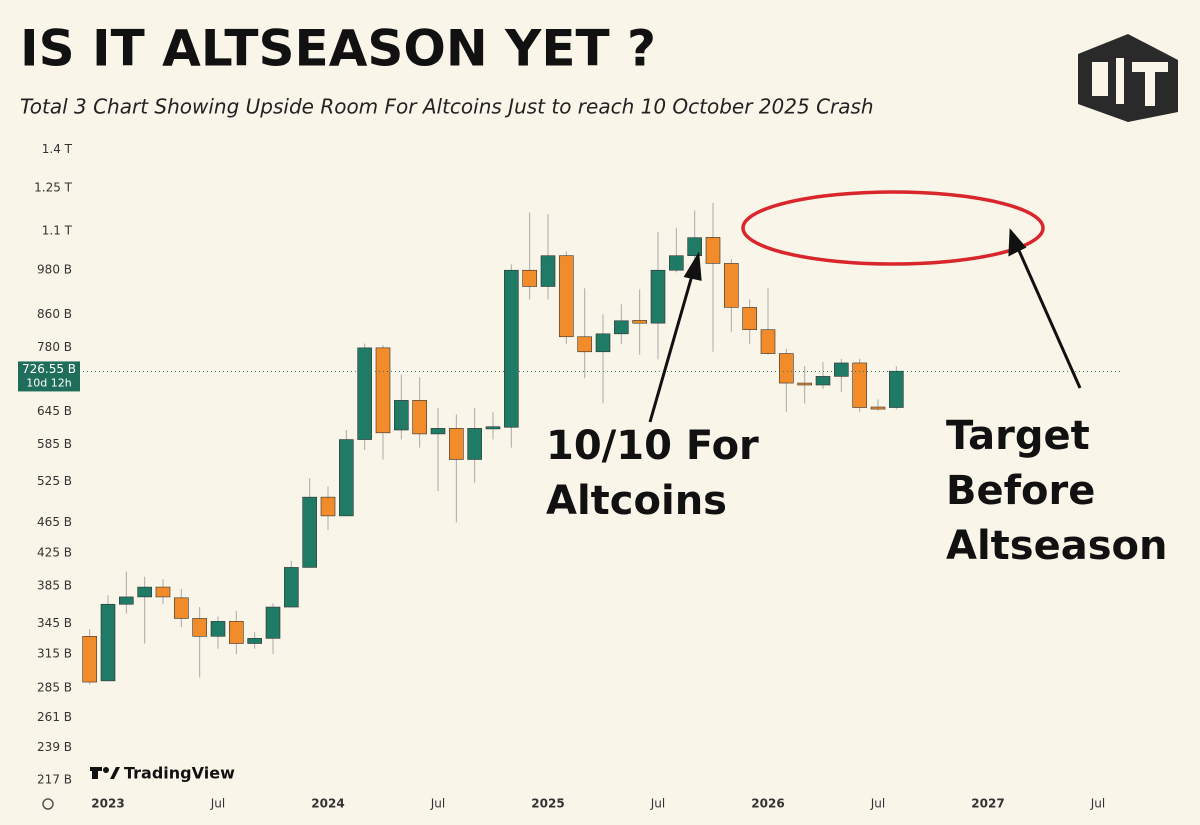  Describe the element at coordinates (54, 522) in the screenshot. I see `y-tick-label: 465 B` at that location.